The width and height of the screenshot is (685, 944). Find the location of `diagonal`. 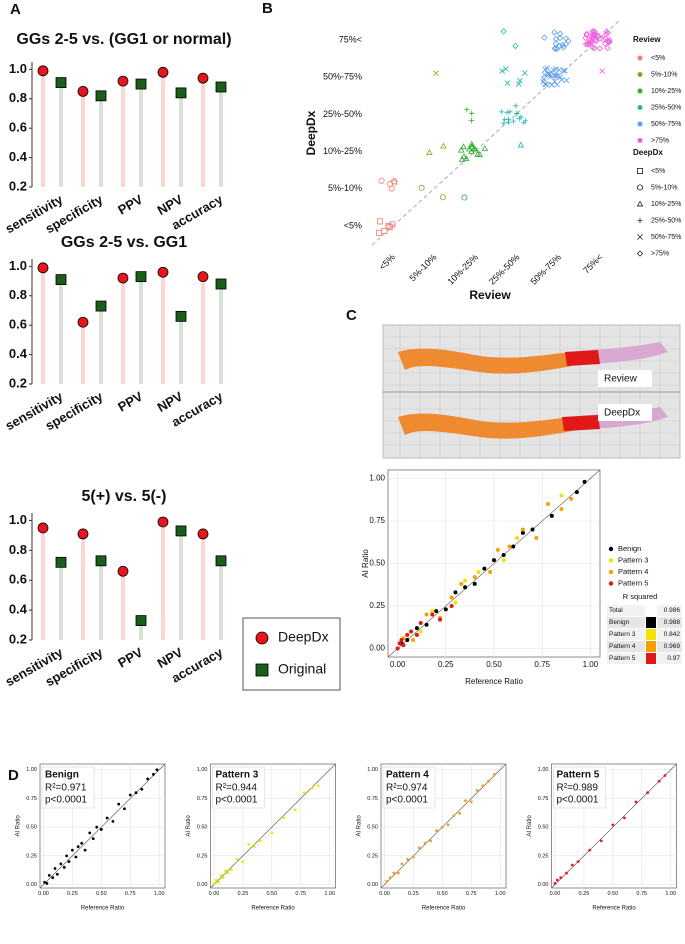

diagonal is located at coordinates (496, 132).